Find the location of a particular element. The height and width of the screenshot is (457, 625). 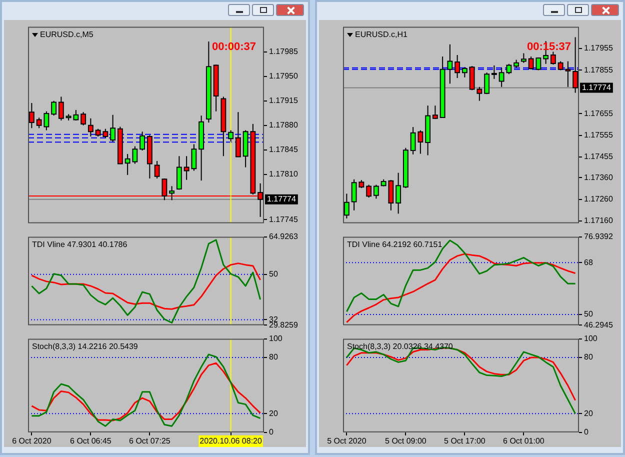

y-tick-label: 1.17855 is located at coordinates (599, 69).